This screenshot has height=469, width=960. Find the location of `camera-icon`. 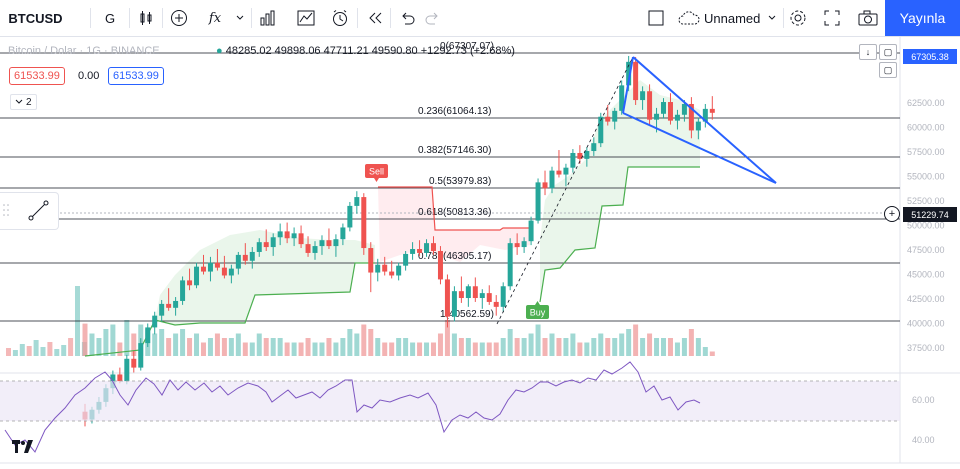

camera-icon is located at coordinates (868, 18).